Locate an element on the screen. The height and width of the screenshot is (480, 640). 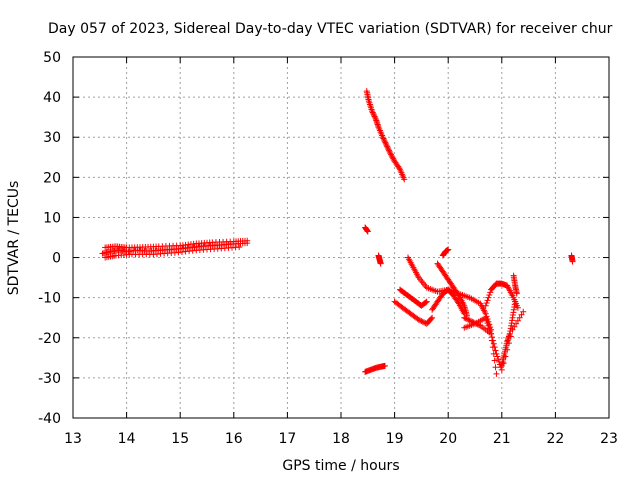
x-tick-label: 21 is located at coordinates (502, 439).